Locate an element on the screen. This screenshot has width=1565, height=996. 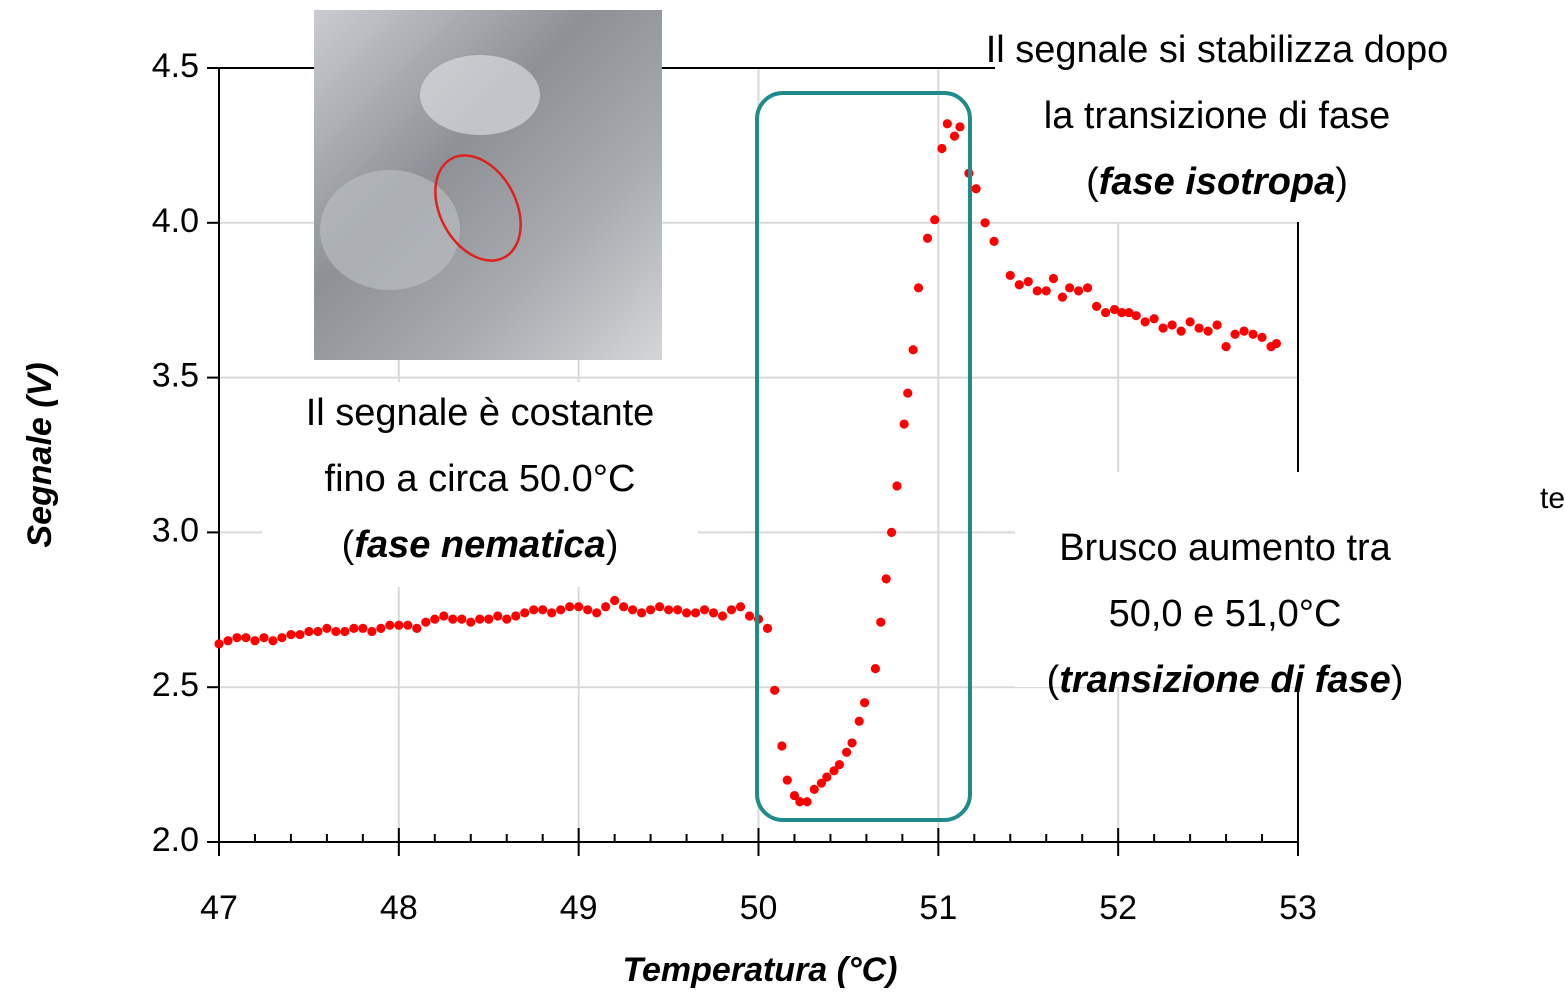
y-tick-label: 4.0 is located at coordinates (175, 221).